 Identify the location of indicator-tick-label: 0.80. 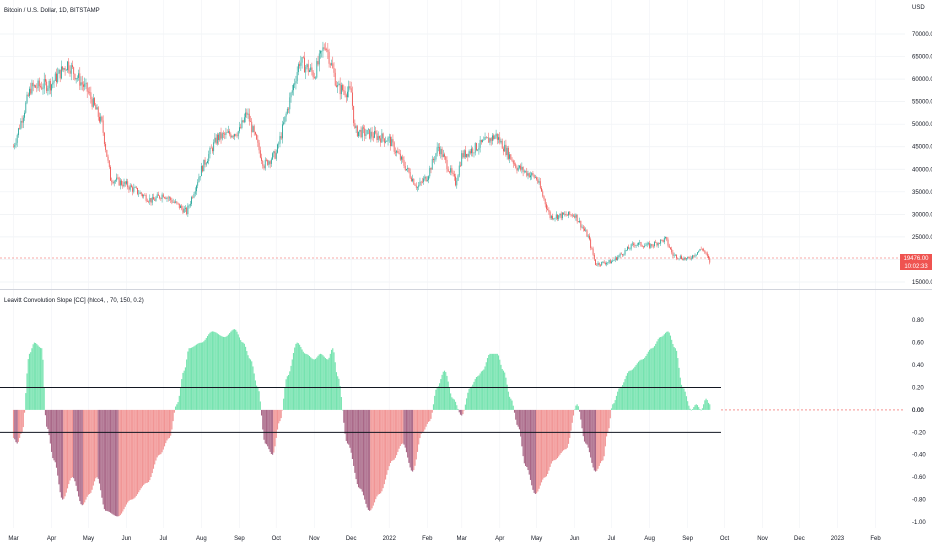
(918, 321).